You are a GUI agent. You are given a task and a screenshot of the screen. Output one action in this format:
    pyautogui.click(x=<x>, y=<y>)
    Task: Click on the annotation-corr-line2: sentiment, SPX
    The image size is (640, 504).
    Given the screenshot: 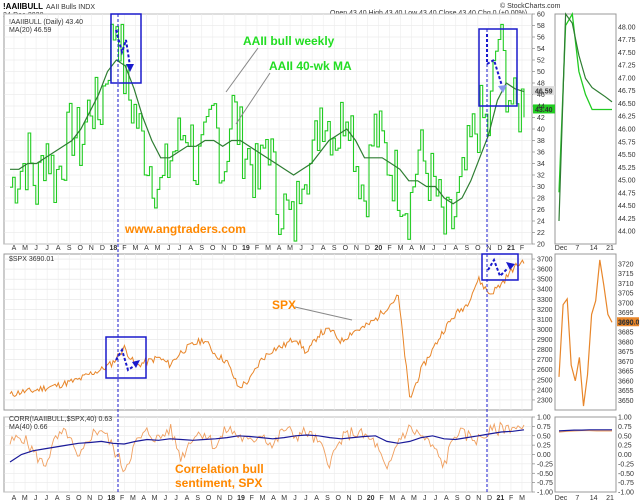 What is the action you would take?
    pyautogui.click(x=218, y=483)
    